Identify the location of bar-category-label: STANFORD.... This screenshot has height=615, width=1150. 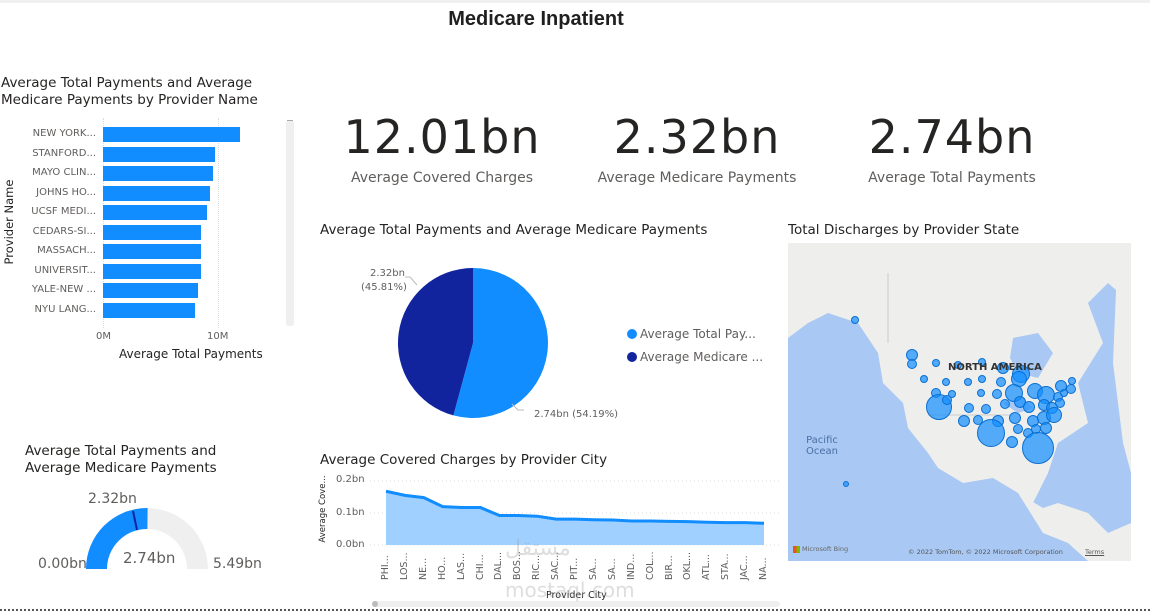
(64, 153).